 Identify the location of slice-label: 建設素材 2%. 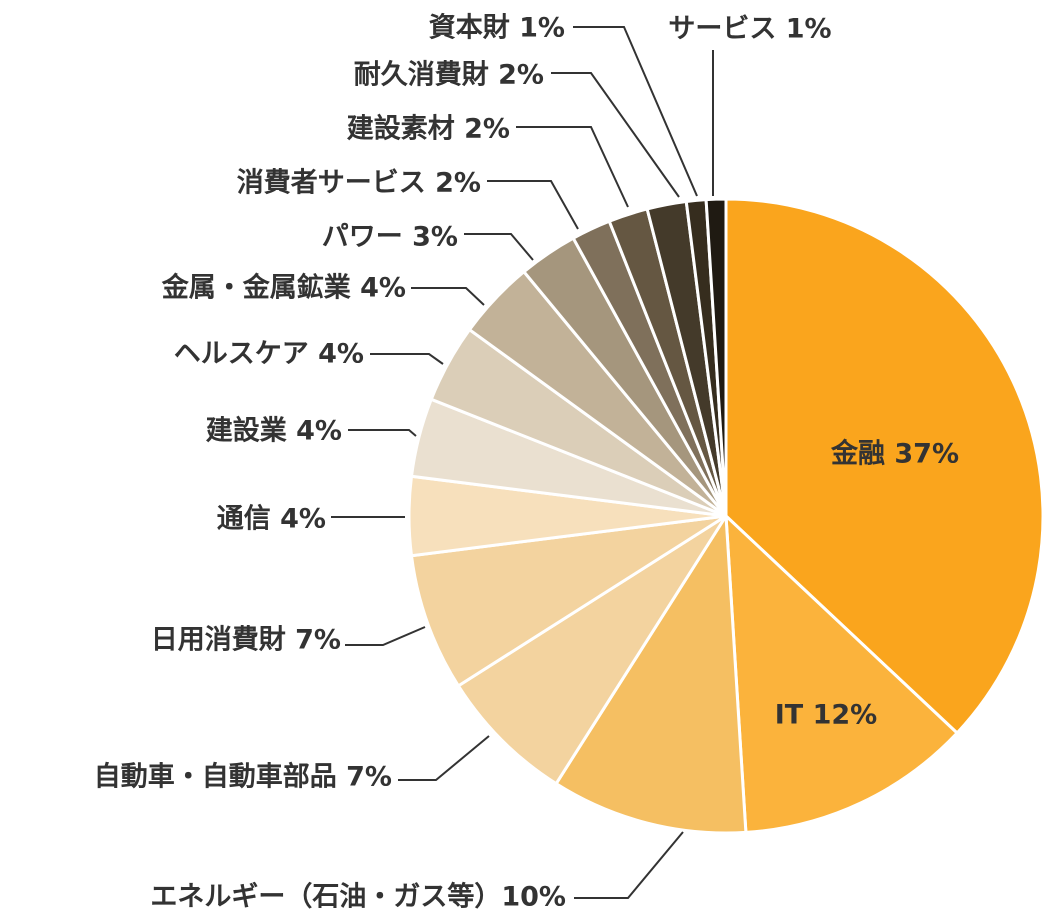
(428, 129).